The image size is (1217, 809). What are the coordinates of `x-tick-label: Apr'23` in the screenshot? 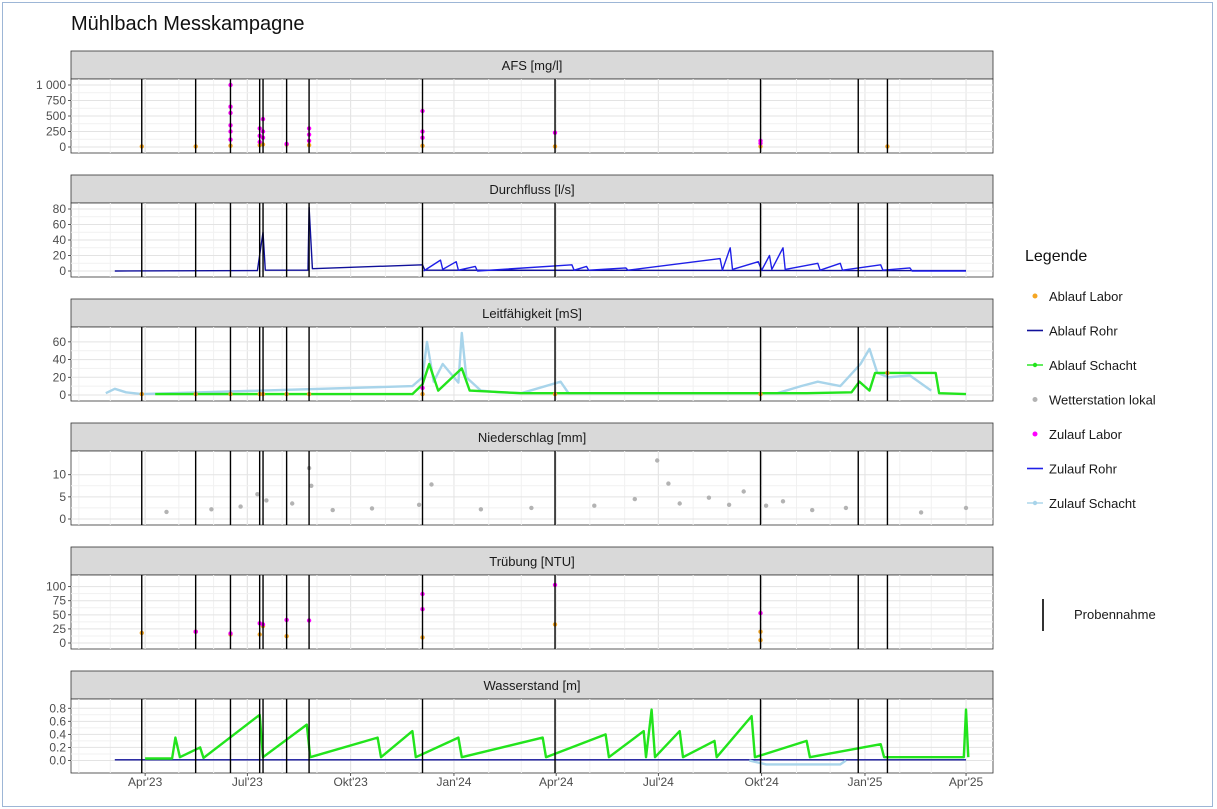 It's located at (145, 782).